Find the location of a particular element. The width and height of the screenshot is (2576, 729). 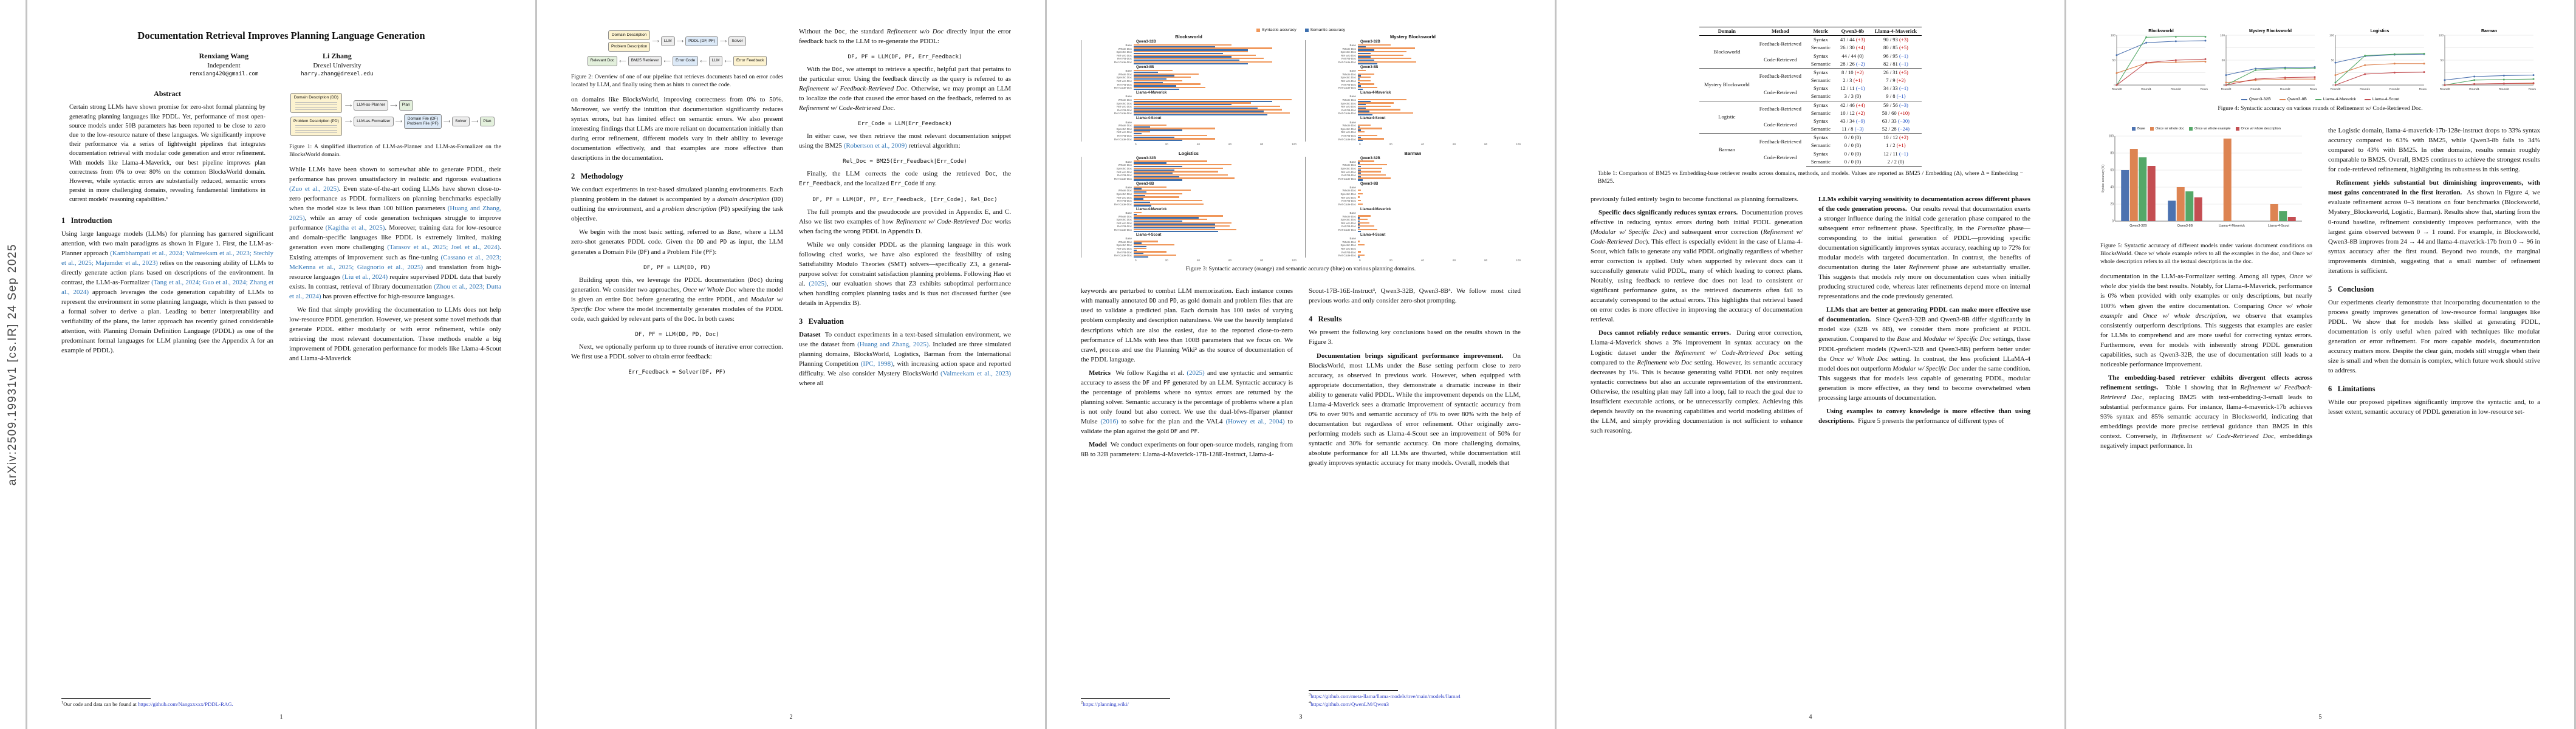

x-axis: 0 20 40 60 80 100 is located at coordinates (1440, 260).